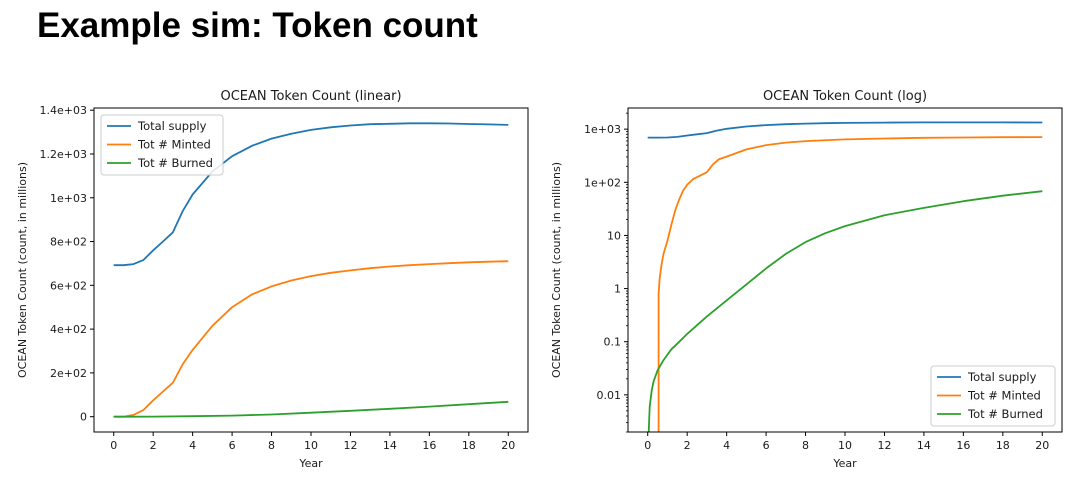 The height and width of the screenshot is (483, 1082). I want to click on y-tick-label: 0.01, so click(609, 395).